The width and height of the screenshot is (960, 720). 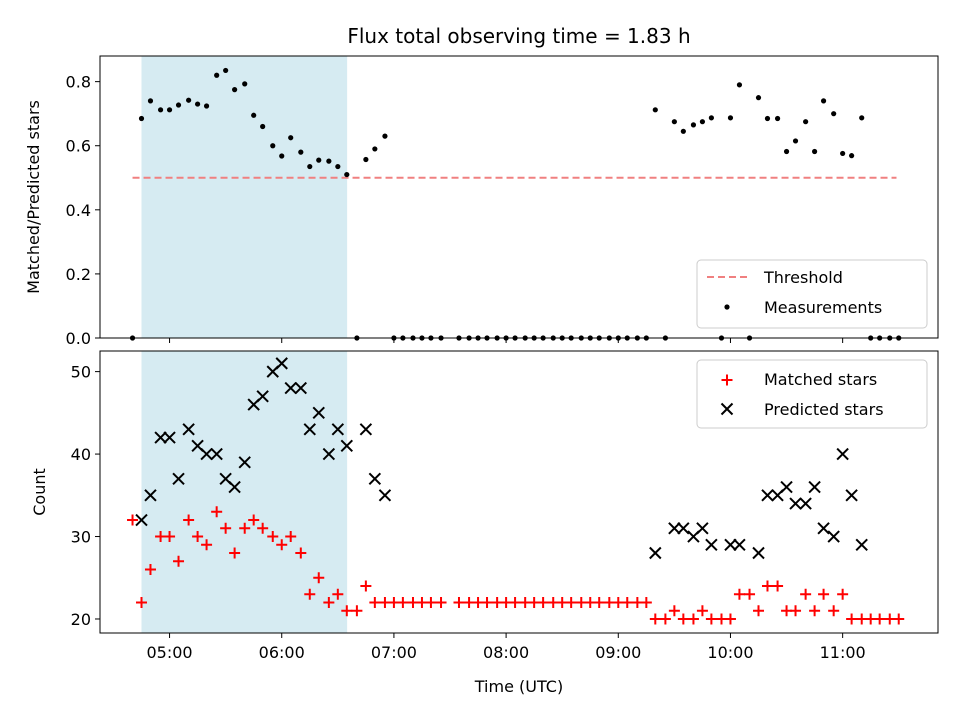 What do you see at coordinates (244, 197) in the screenshot?
I see `top-shaded-span` at bounding box center [244, 197].